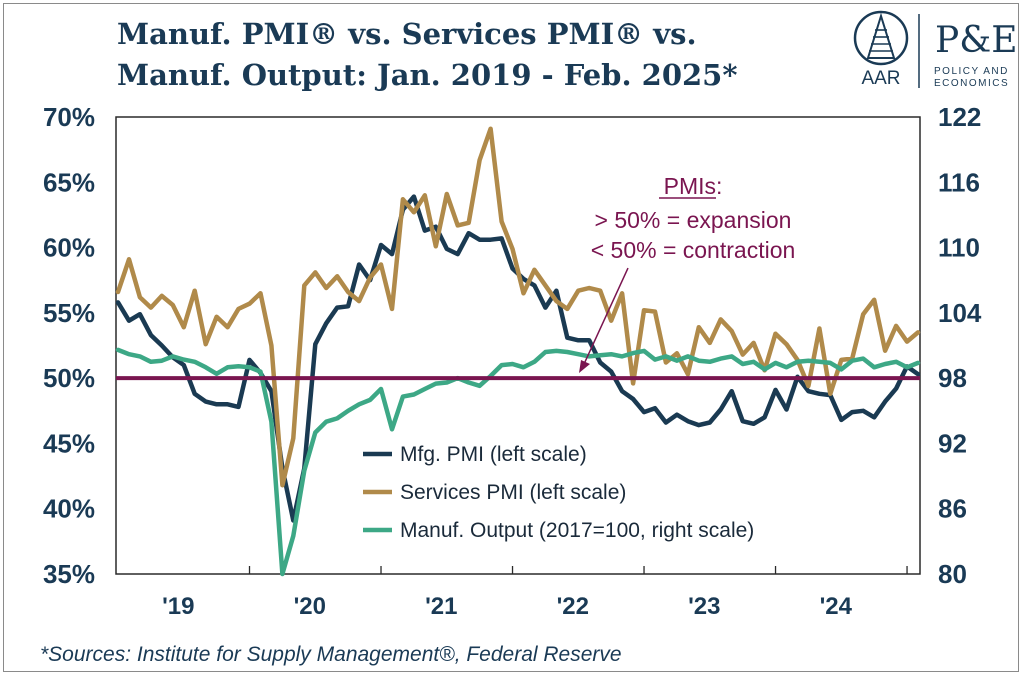 This screenshot has width=1024, height=677. Describe the element at coordinates (836, 606) in the screenshot. I see `x-tick-label: '24` at that location.